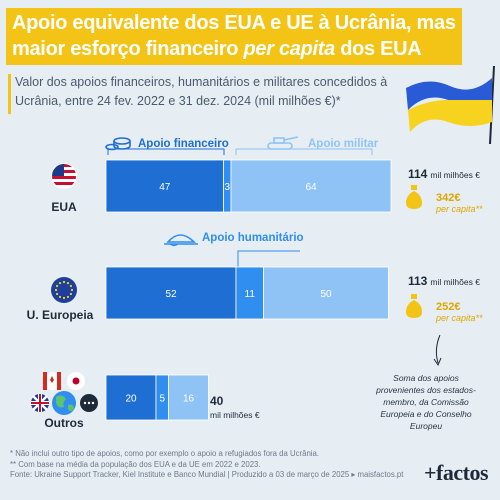 Image resolution: width=500 pixels, height=500 pixels. What do you see at coordinates (438, 349) in the screenshot?
I see `note-arrow` at bounding box center [438, 349].